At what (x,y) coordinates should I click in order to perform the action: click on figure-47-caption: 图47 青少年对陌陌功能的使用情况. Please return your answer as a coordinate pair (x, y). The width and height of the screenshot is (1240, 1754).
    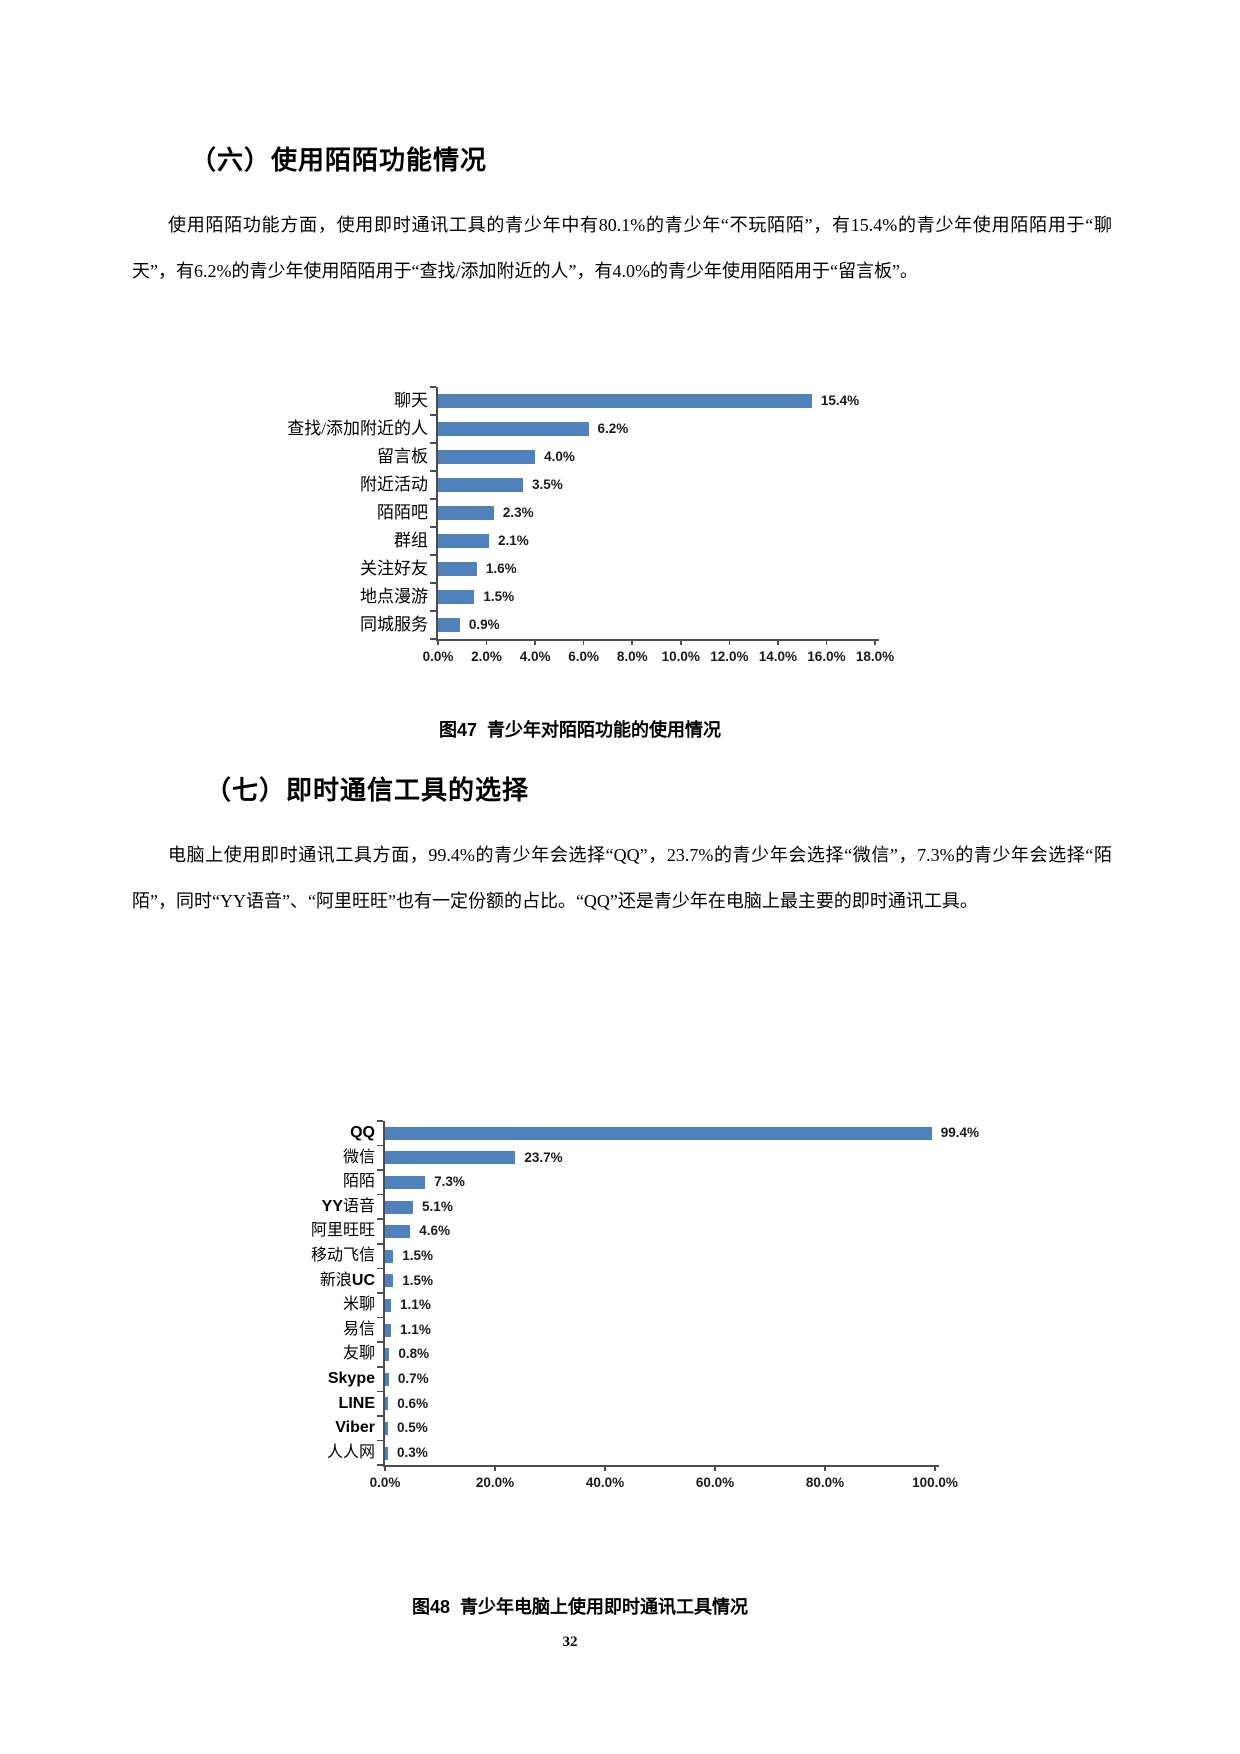
    Looking at the image, I should click on (580, 730).